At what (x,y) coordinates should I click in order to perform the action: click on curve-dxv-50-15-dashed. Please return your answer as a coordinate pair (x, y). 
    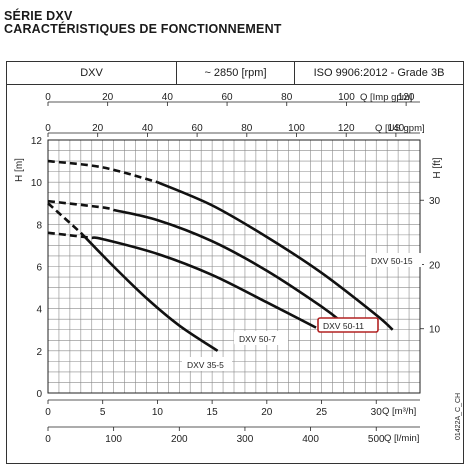
    Looking at the image, I should click on (102, 171).